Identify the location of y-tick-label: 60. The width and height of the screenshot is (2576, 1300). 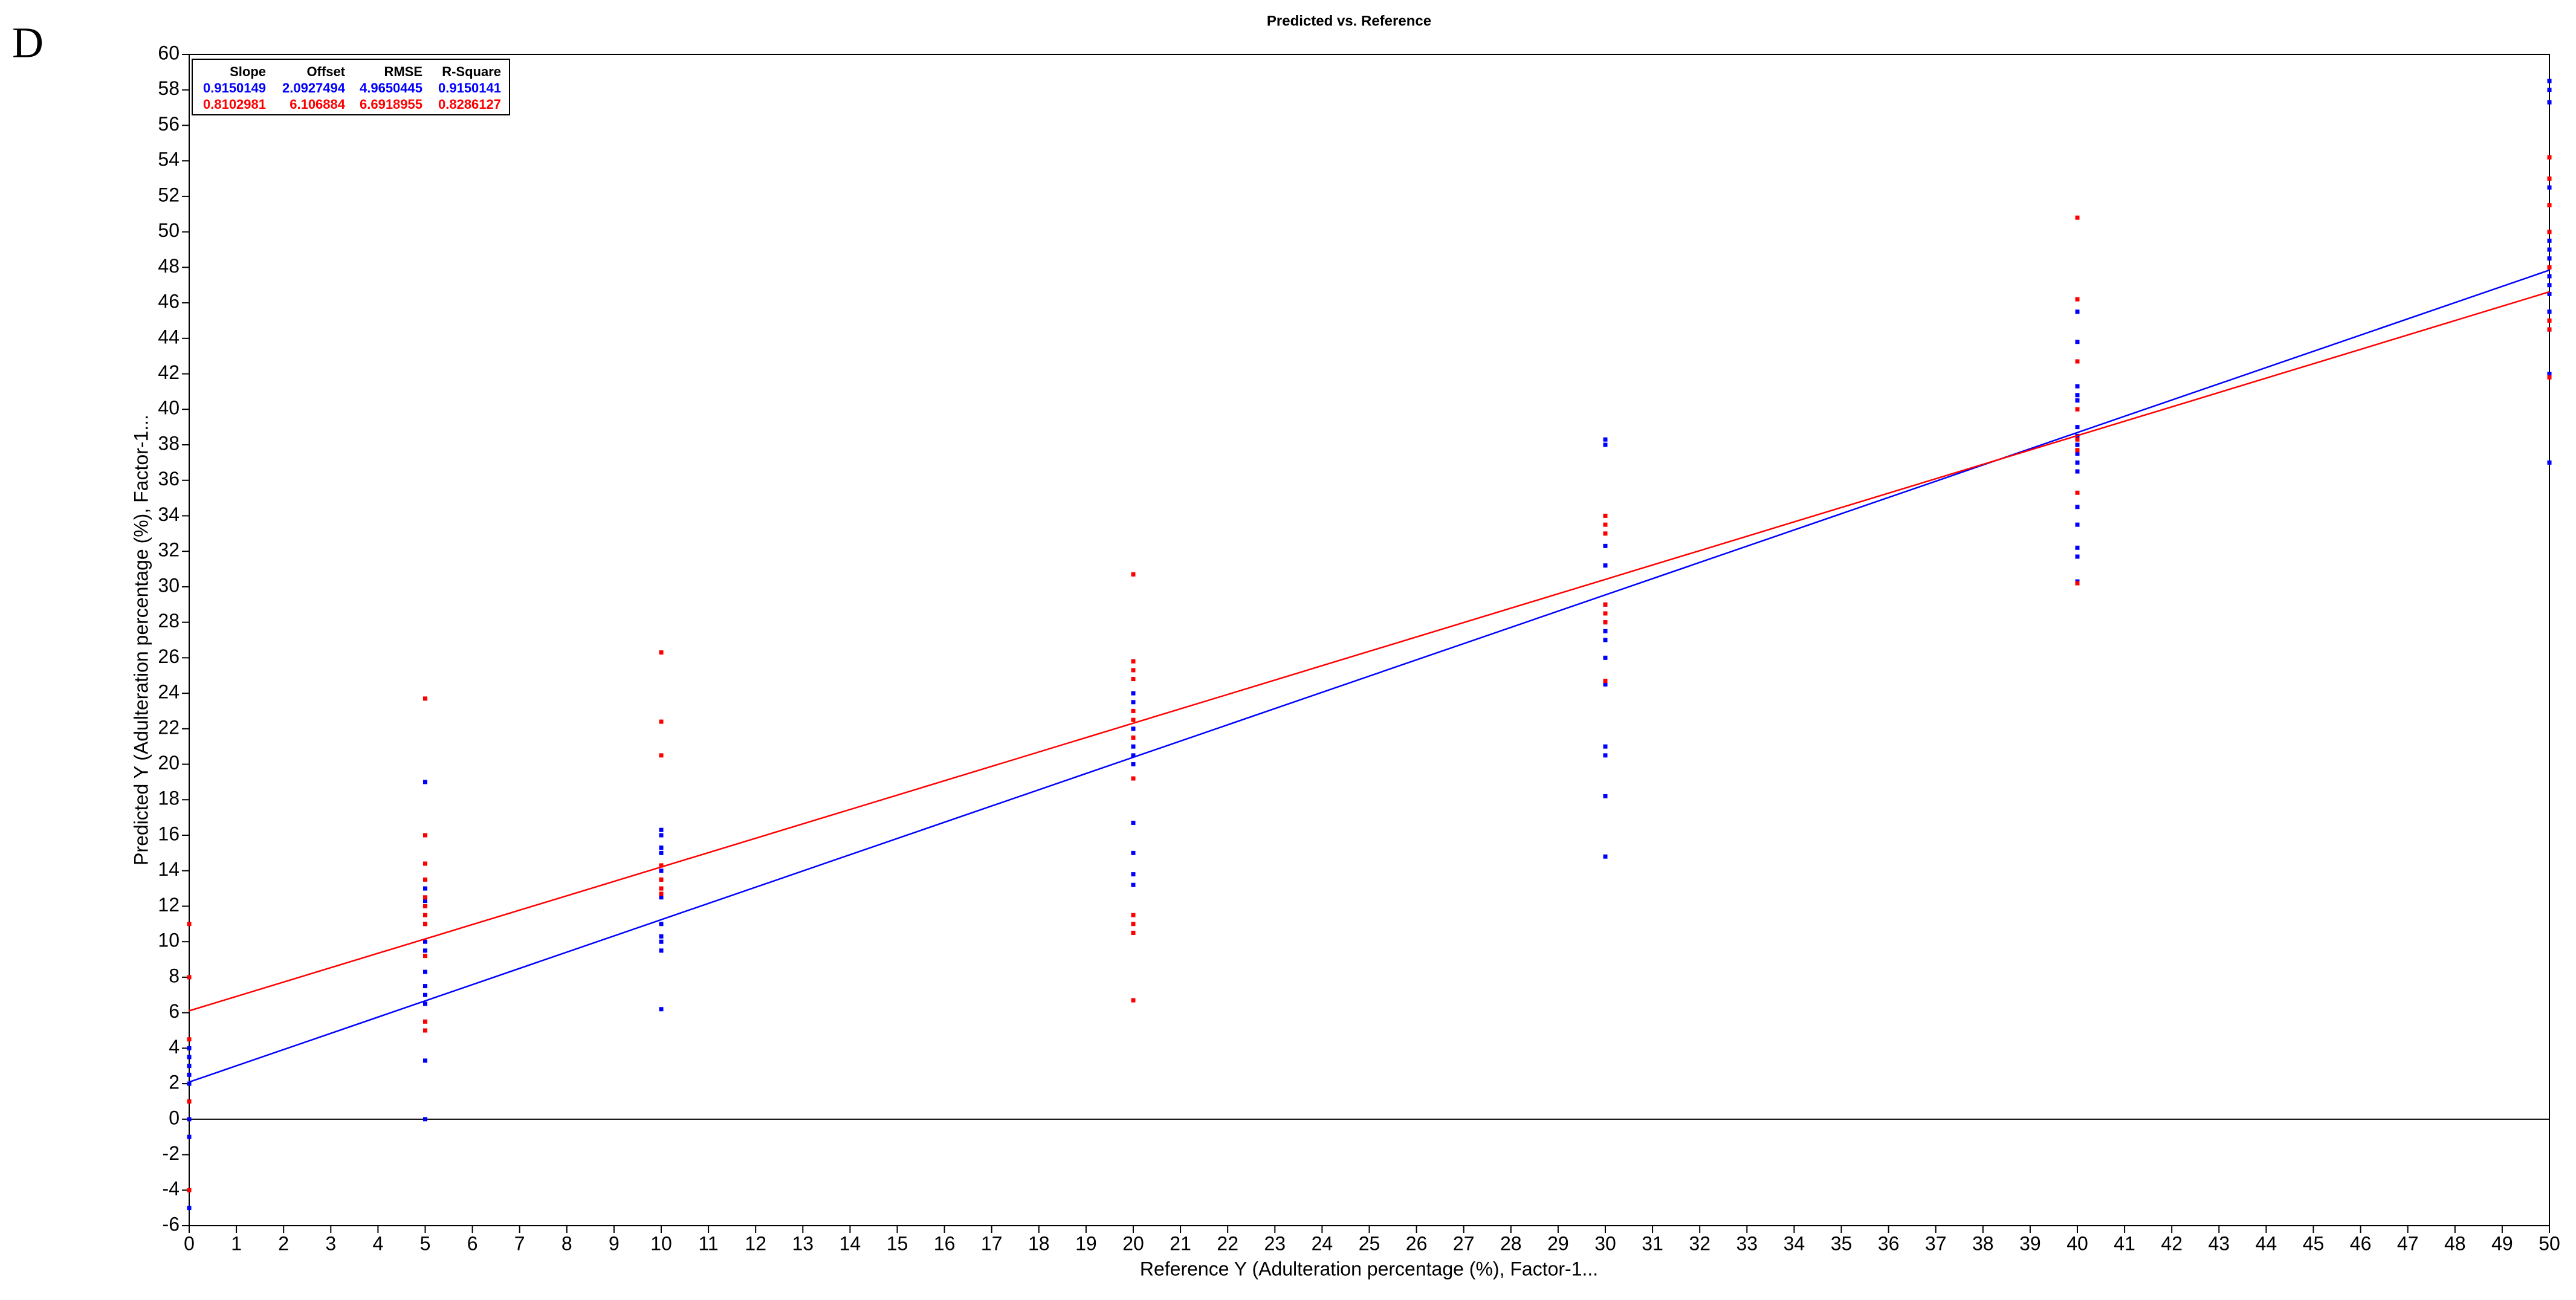
(169, 52).